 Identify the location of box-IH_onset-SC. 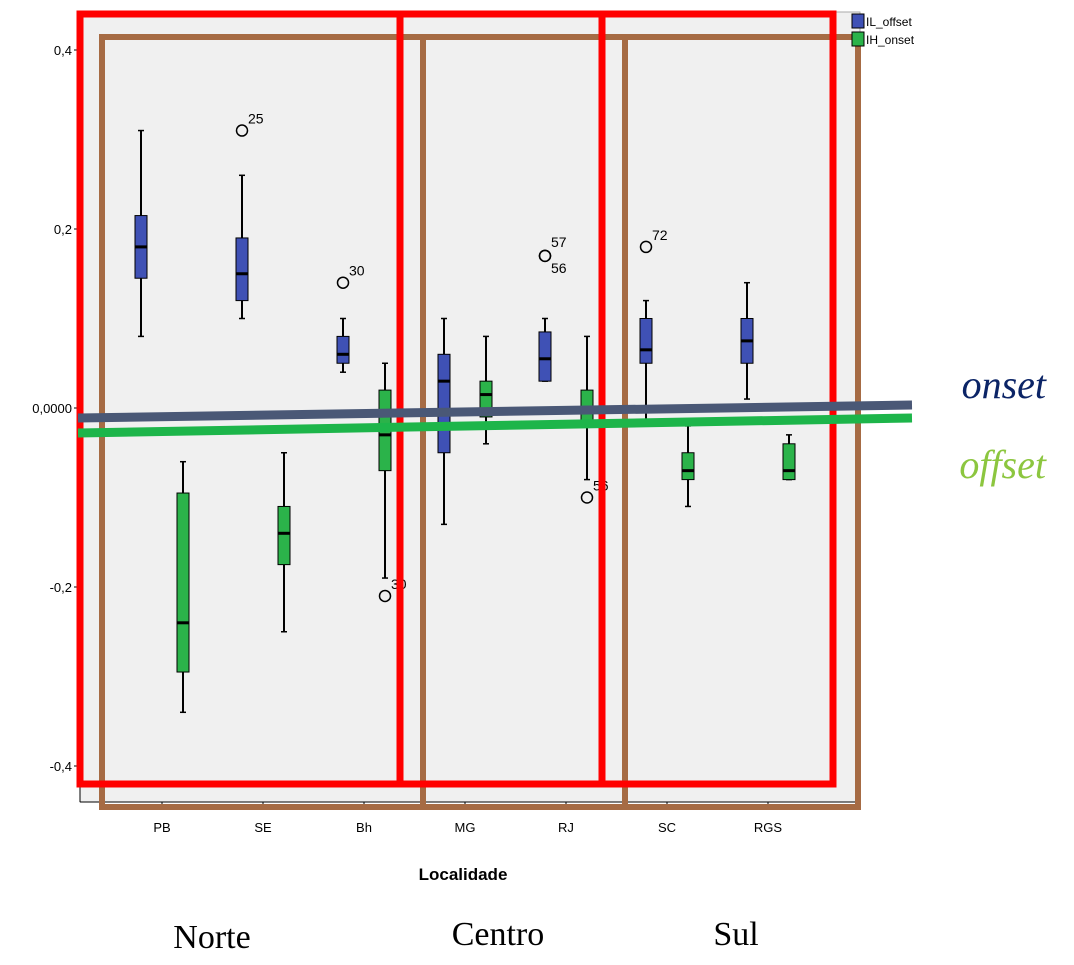
(688, 466).